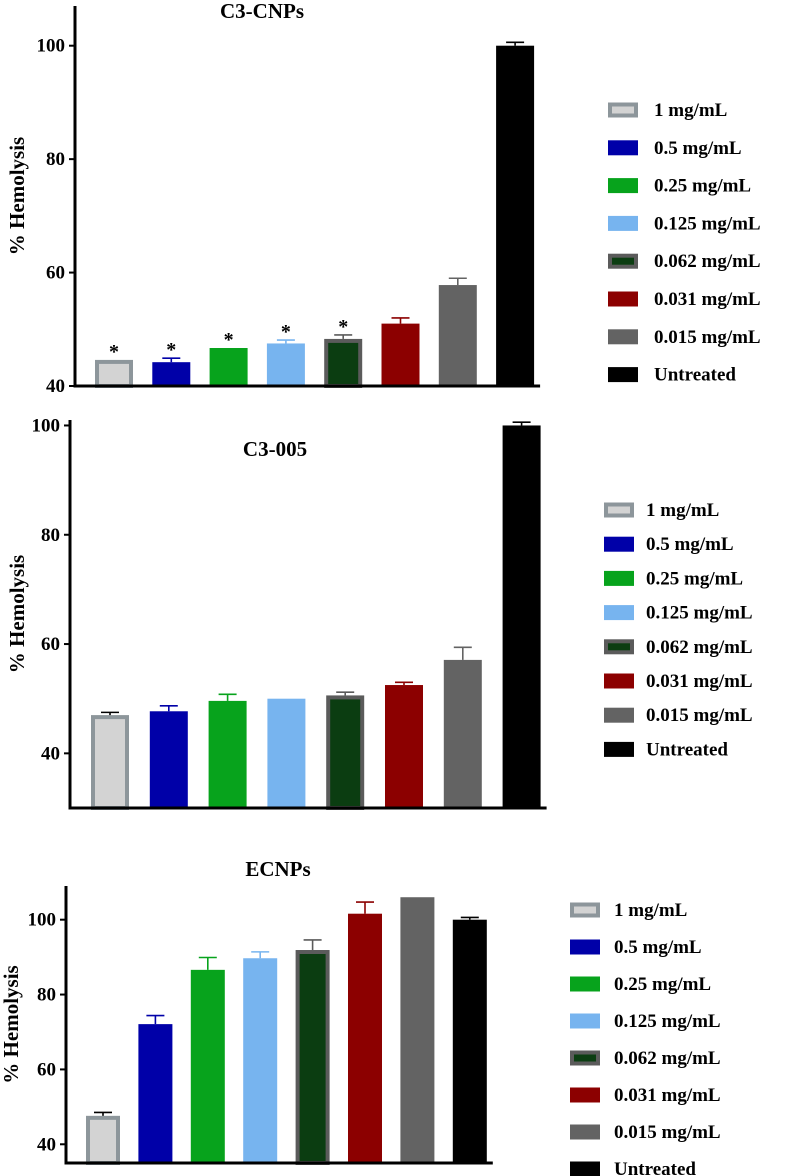 This screenshot has width=787, height=1176. Describe the element at coordinates (114, 352) in the screenshot. I see `significance-mark-1: *` at that location.